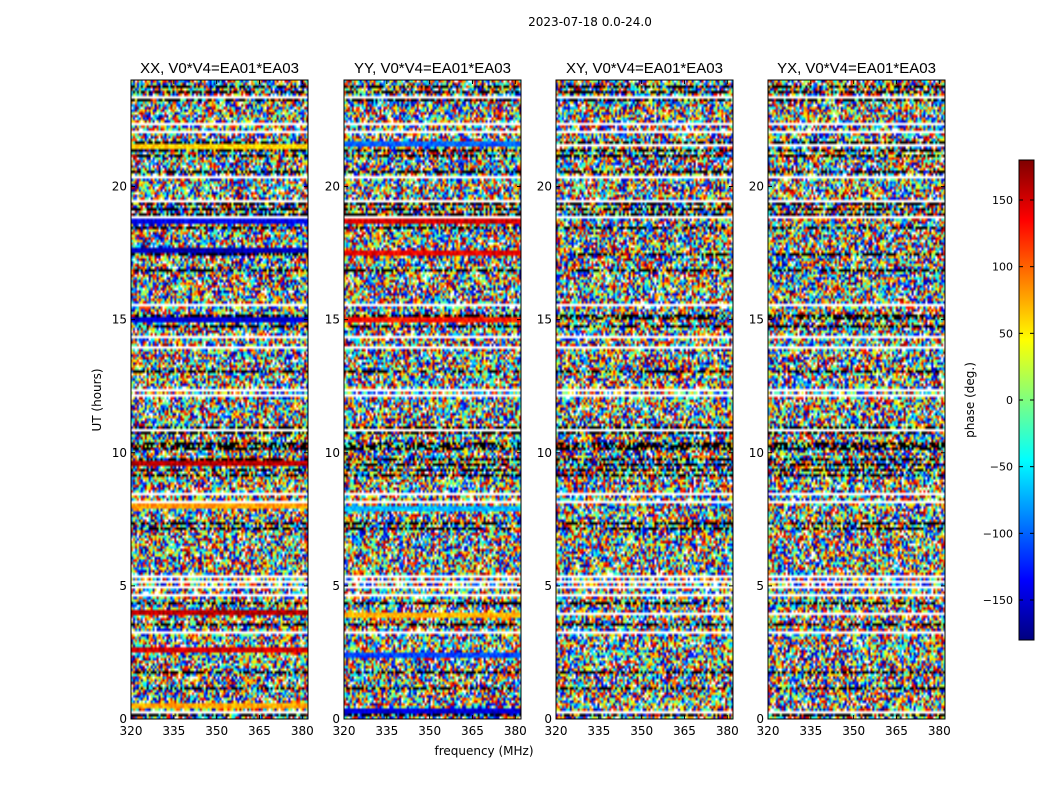  Describe the element at coordinates (1001, 467) in the screenshot. I see `colorbar-tick-label: −50` at that location.